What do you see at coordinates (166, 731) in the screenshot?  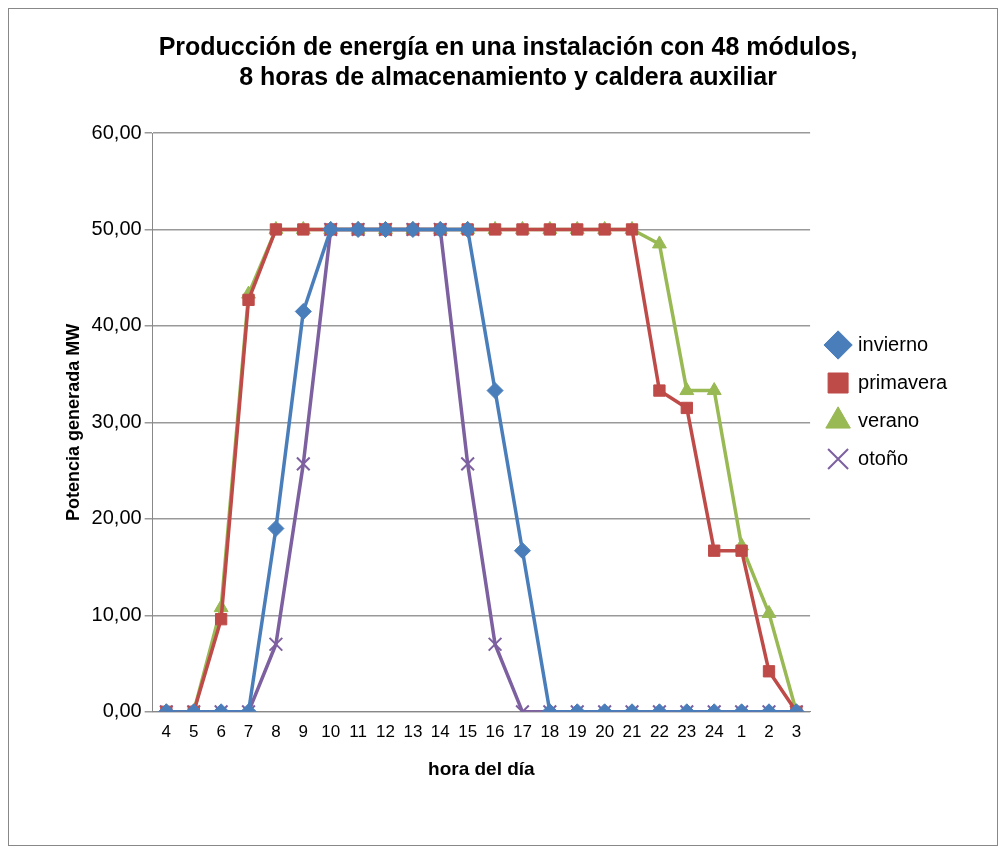 I see `x-tick-label: 4` at bounding box center [166, 731].